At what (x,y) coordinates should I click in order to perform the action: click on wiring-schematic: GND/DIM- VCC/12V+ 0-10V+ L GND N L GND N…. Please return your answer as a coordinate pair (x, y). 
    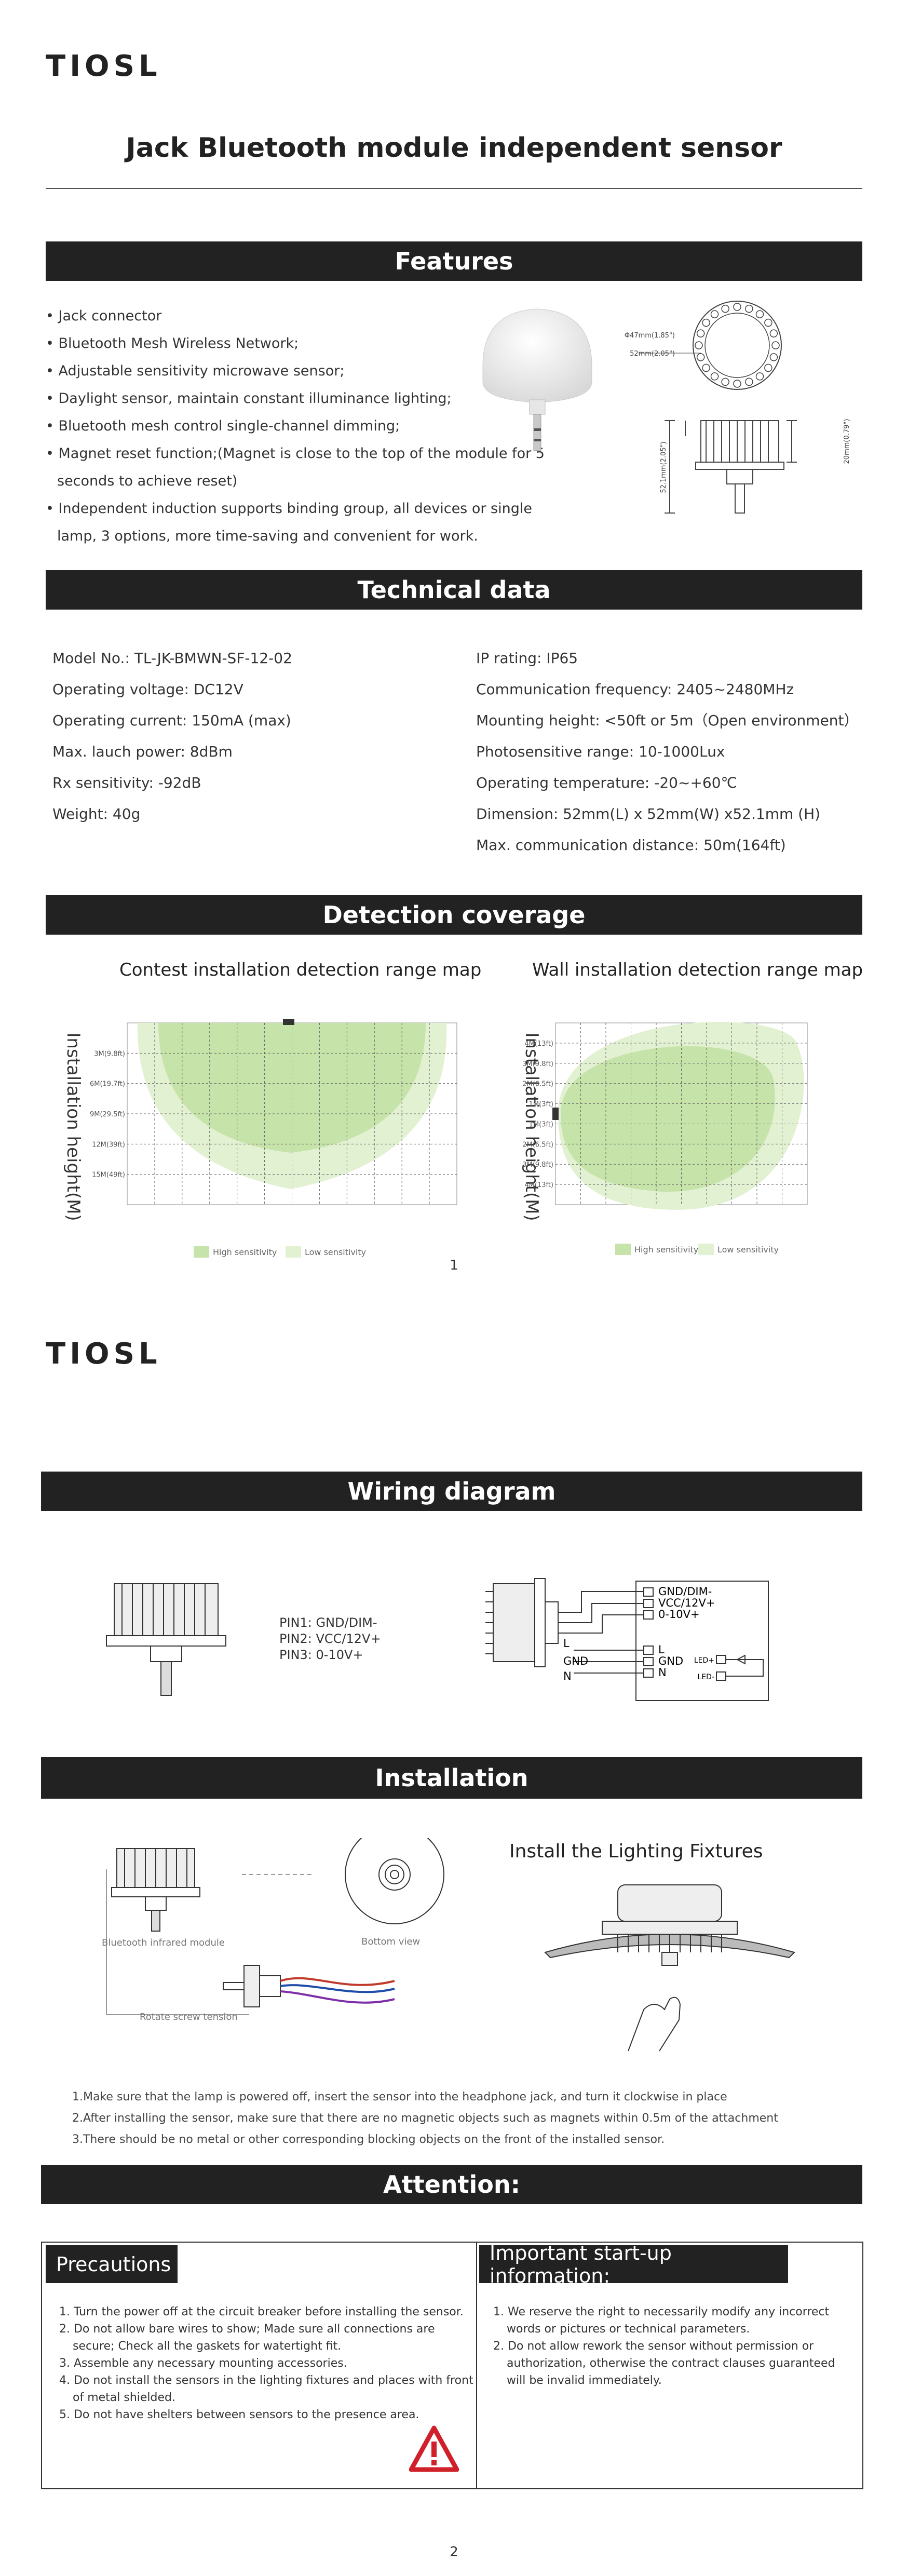
    Looking at the image, I should click on (627, 1639).